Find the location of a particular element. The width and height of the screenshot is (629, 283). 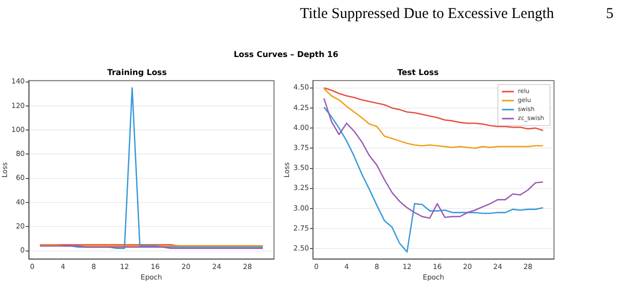

text: 5 is located at coordinates (610, 14).